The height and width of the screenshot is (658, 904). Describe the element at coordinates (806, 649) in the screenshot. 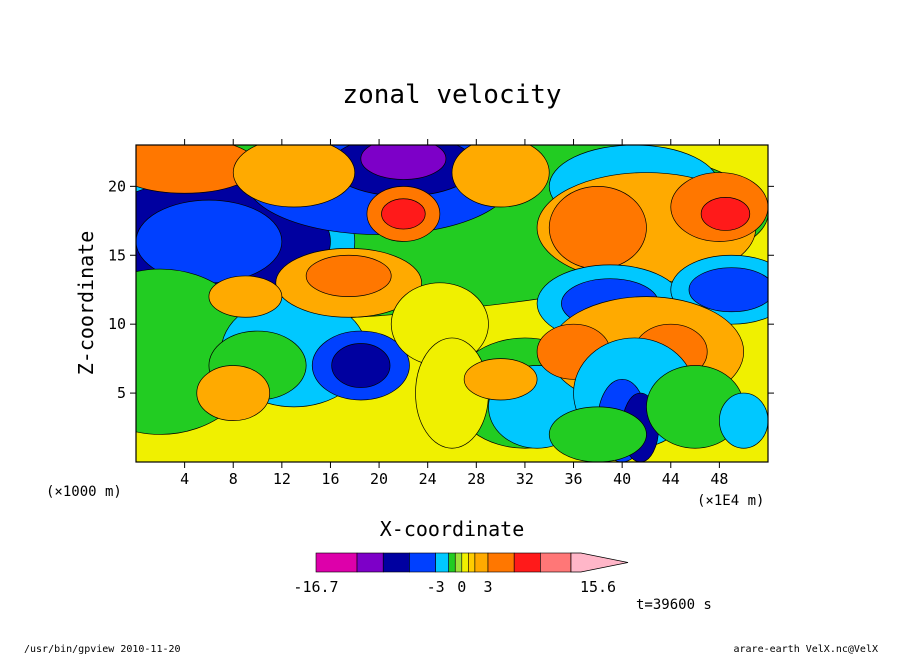

I see `footer-right: arare-earth_VelX.nc@VelX` at that location.